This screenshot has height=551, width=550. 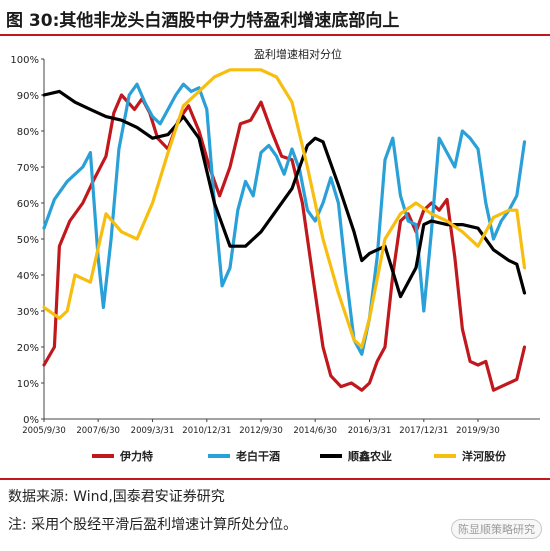 What do you see at coordinates (257, 456) in the screenshot?
I see `legend-label: 老白干酒` at bounding box center [257, 456].